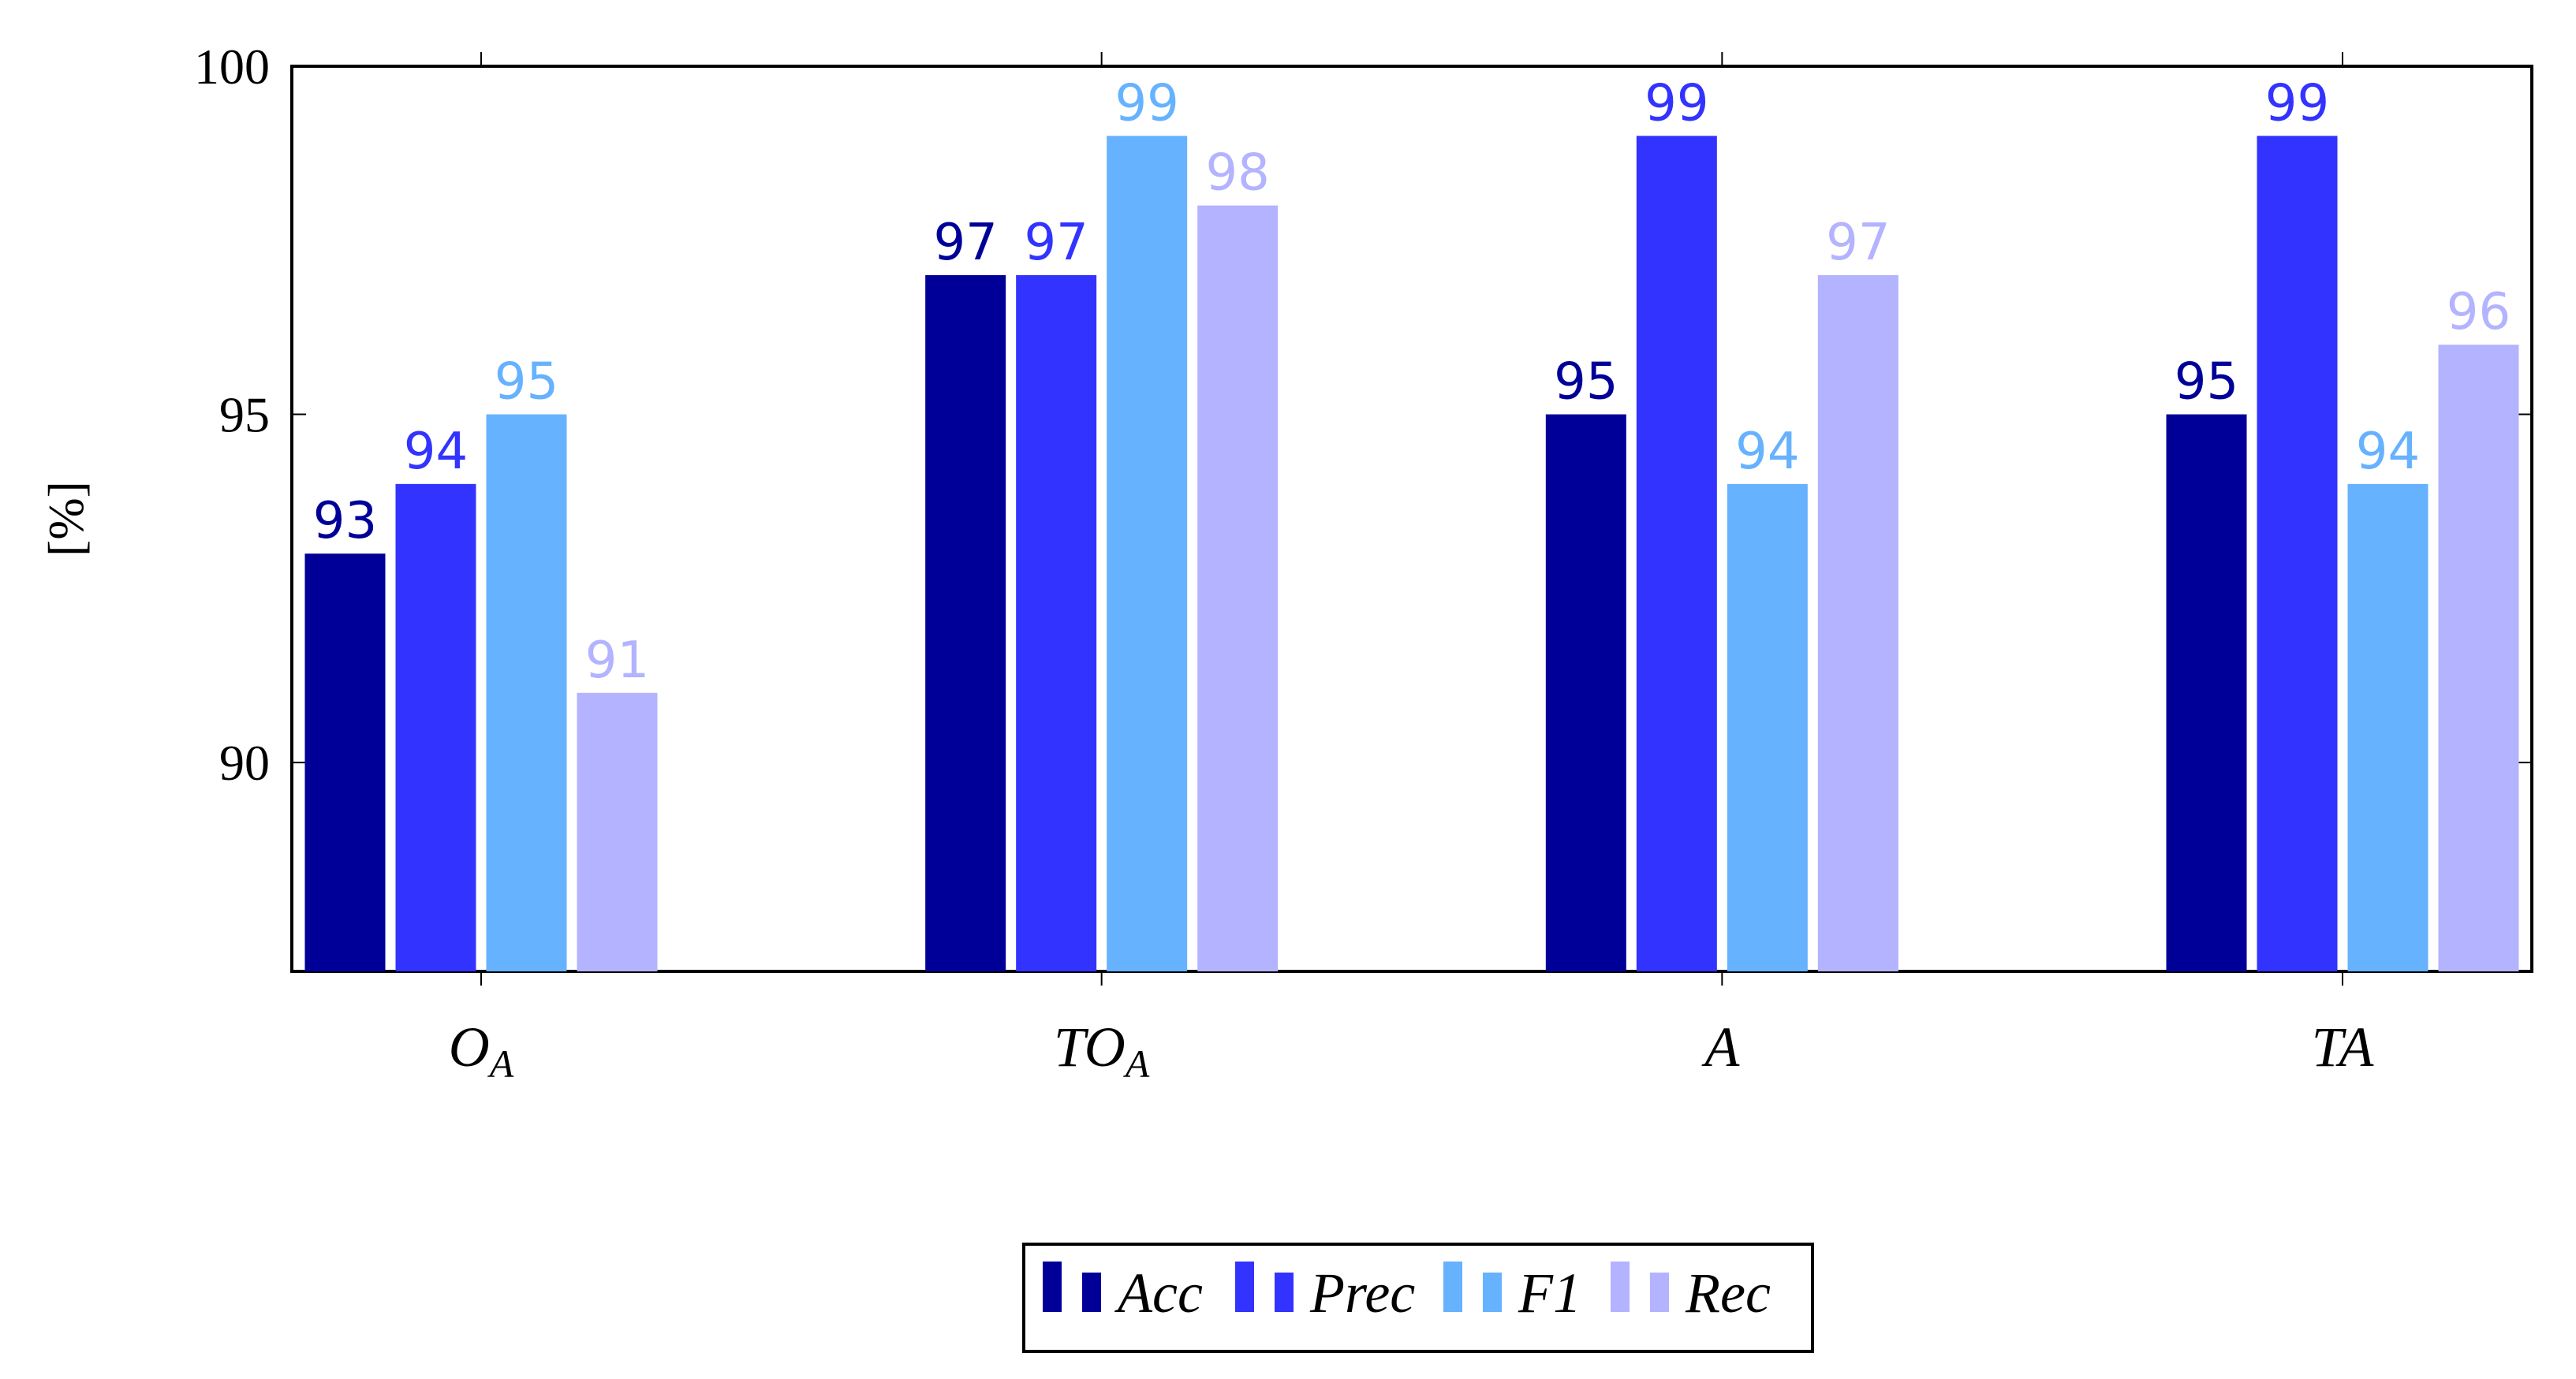  I want to click on legend-swatch-f1, so click(1452, 1287).